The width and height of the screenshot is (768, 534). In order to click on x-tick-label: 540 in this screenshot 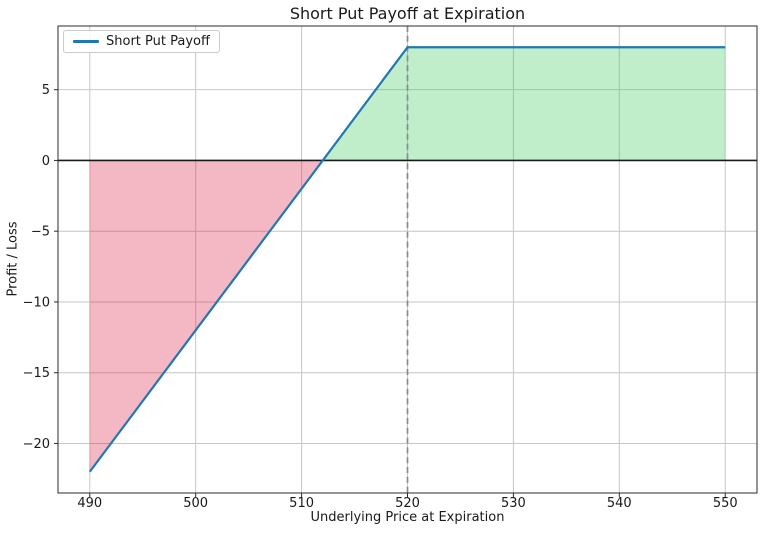, I will do `click(619, 503)`.